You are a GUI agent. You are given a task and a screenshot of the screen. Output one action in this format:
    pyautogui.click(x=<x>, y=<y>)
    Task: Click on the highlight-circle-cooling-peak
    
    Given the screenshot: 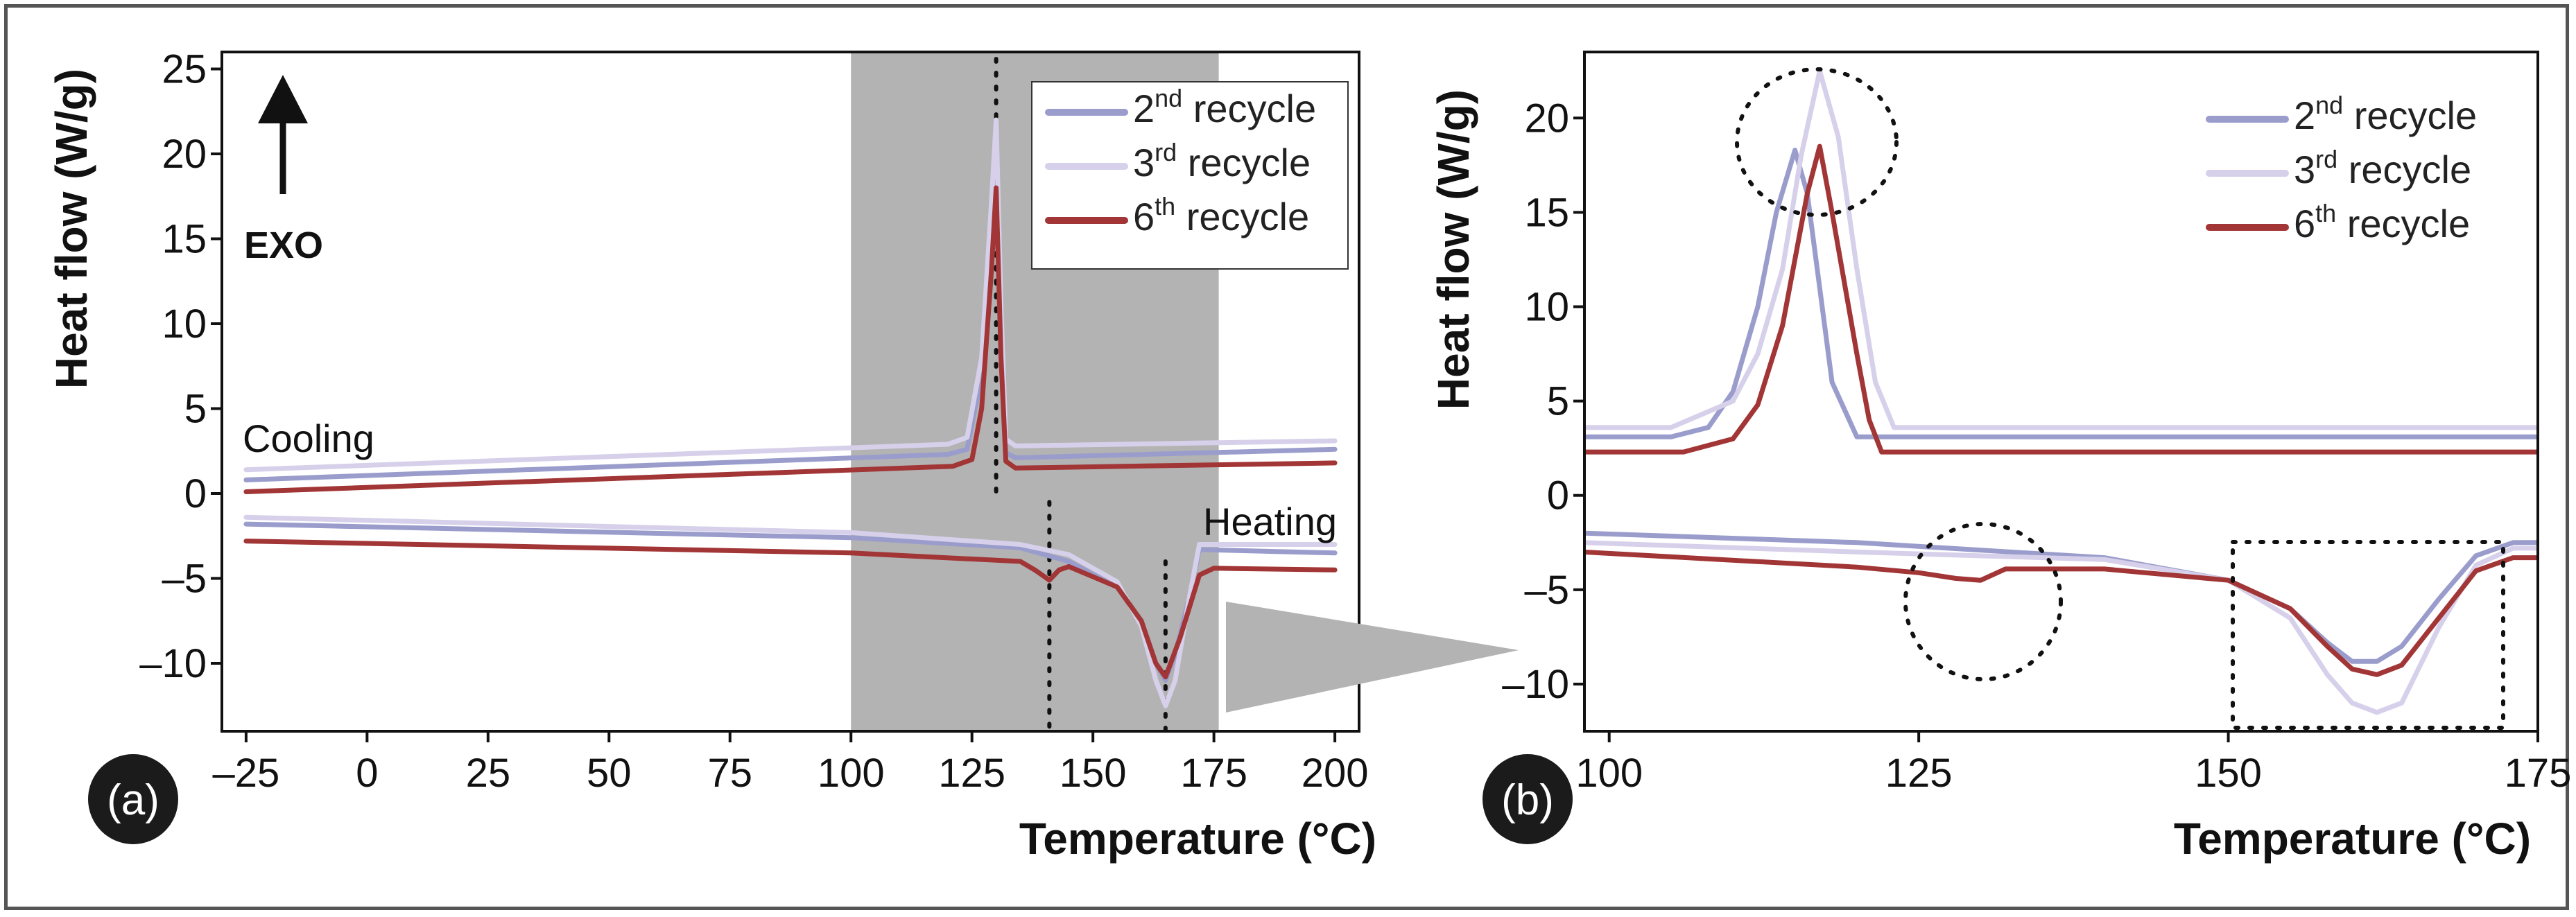 What is the action you would take?
    pyautogui.click(x=1817, y=142)
    